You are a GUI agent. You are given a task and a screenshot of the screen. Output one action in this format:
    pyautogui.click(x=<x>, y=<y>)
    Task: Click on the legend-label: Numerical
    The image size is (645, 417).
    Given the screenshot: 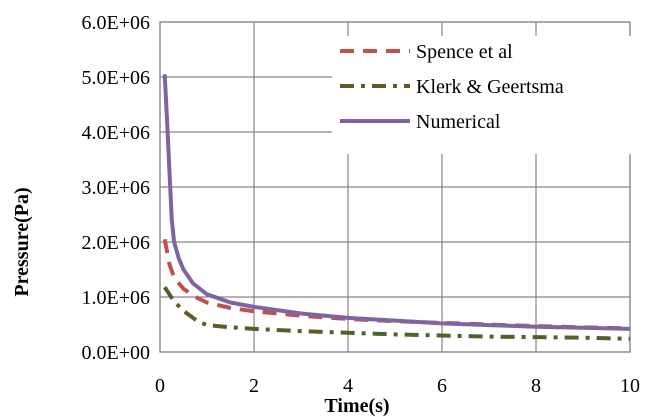 What is the action you would take?
    pyautogui.click(x=458, y=122)
    